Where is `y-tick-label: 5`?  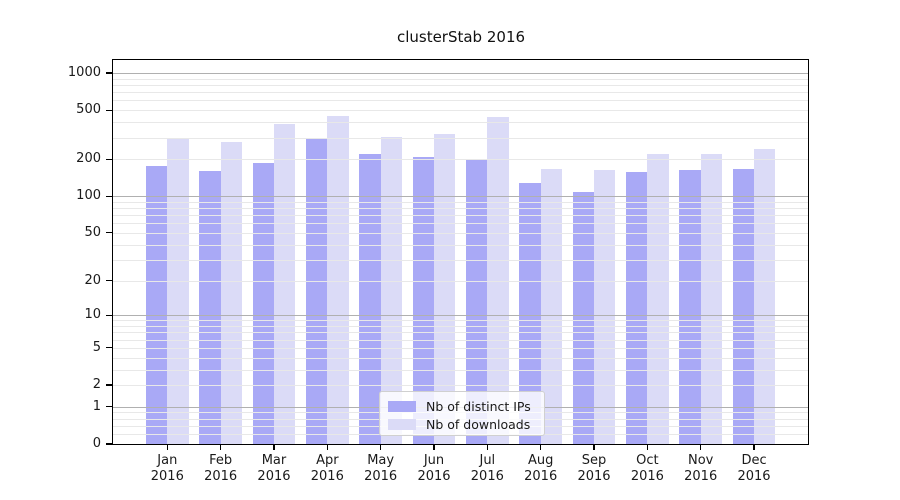 y-tick-label: 5 is located at coordinates (96, 347).